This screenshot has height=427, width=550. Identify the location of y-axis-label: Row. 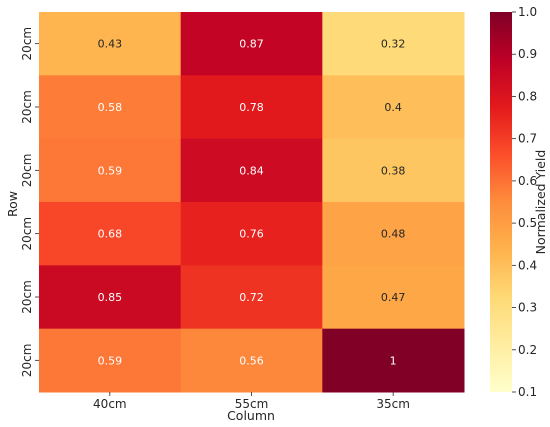
(12, 204).